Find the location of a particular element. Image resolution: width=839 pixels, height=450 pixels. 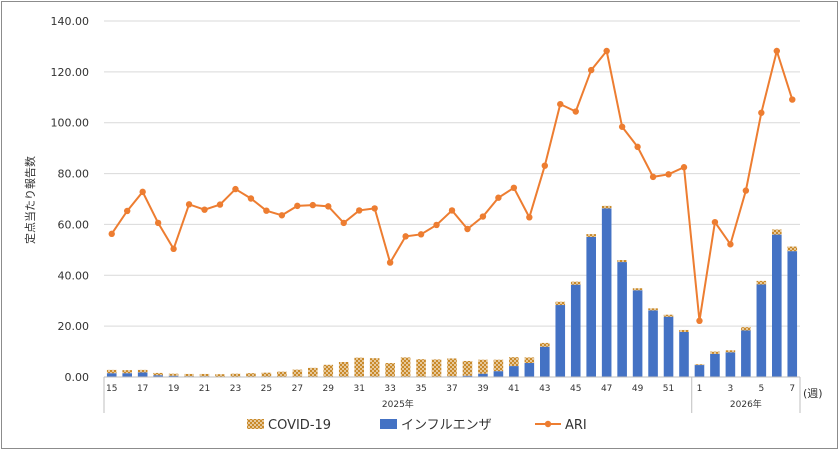

x-tick-label: 3 is located at coordinates (731, 389).